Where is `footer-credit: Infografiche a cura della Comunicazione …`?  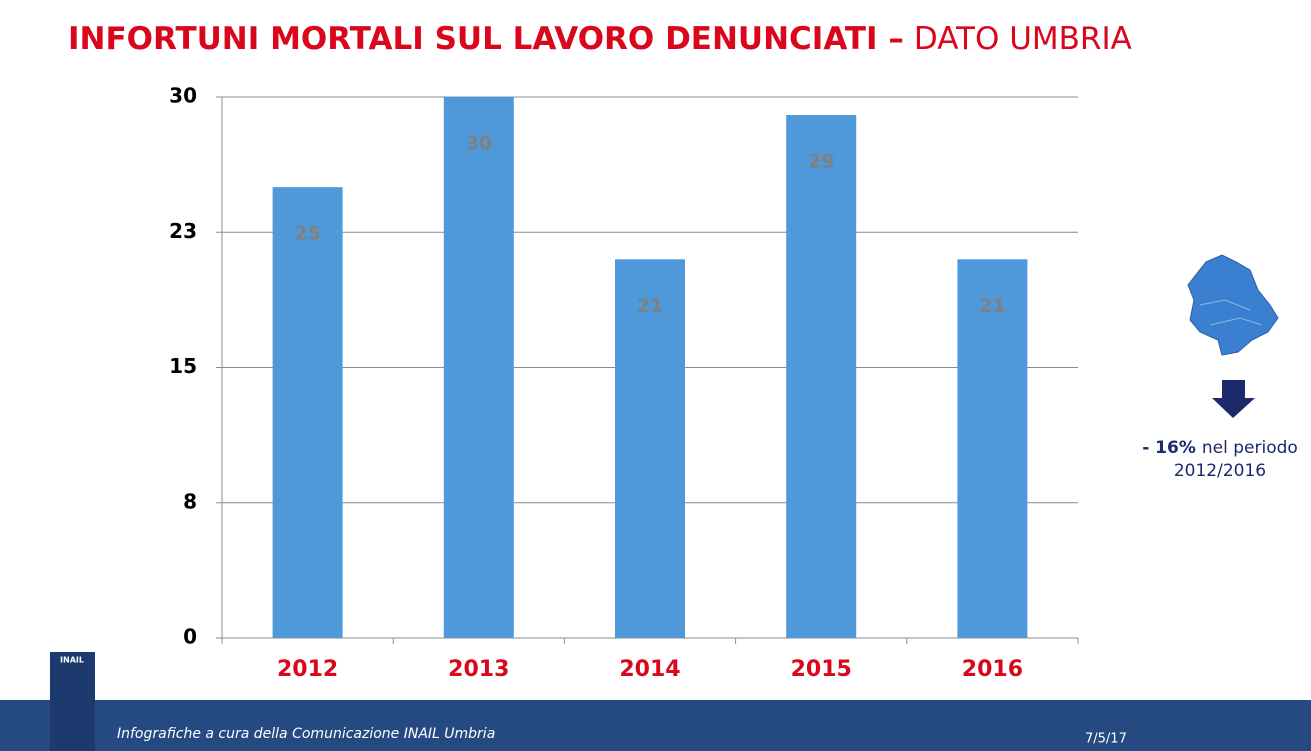
footer-credit: Infografiche a cura della Comunicazione … is located at coordinates (306, 734).